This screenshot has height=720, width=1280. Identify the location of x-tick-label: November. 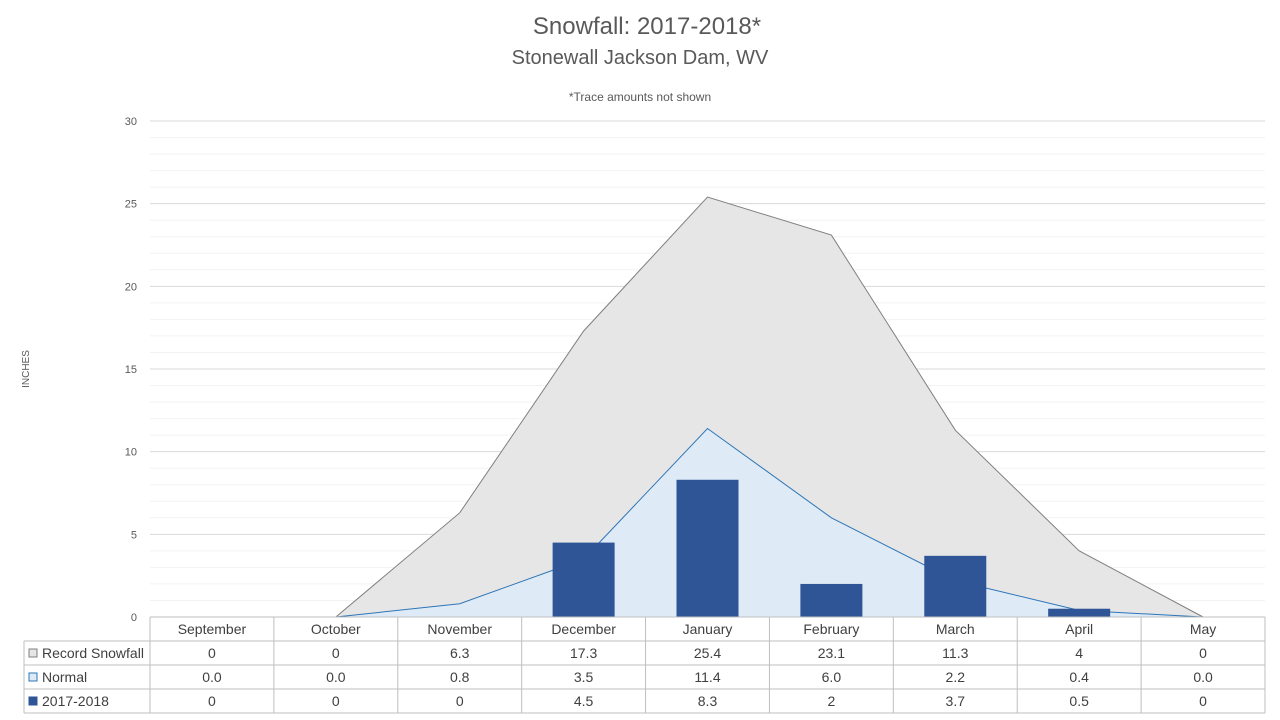
(459, 629).